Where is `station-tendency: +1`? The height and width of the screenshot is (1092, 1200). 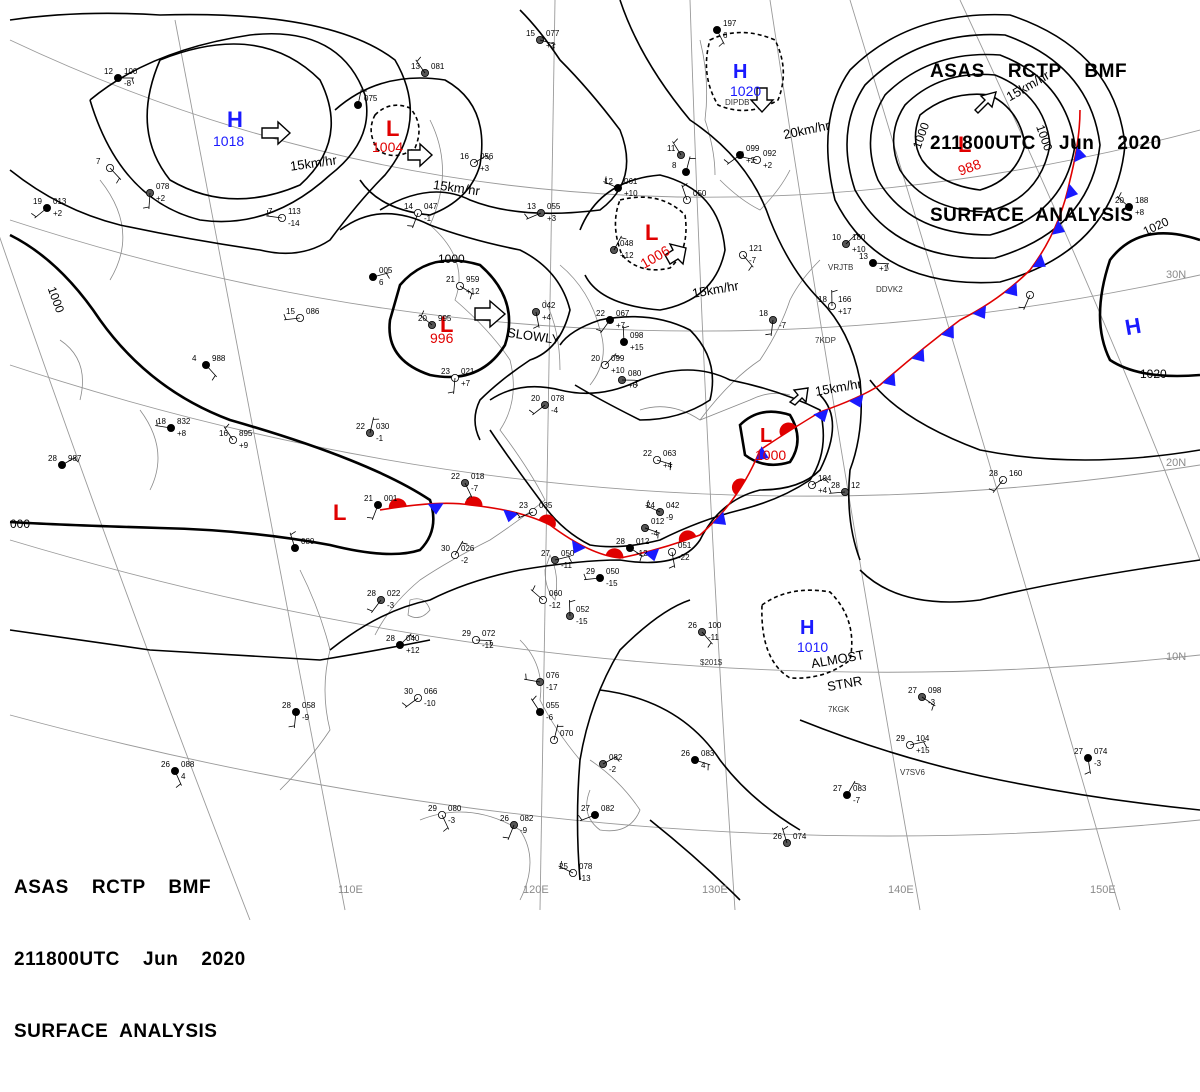
station-tendency: +1 is located at coordinates (884, 268).